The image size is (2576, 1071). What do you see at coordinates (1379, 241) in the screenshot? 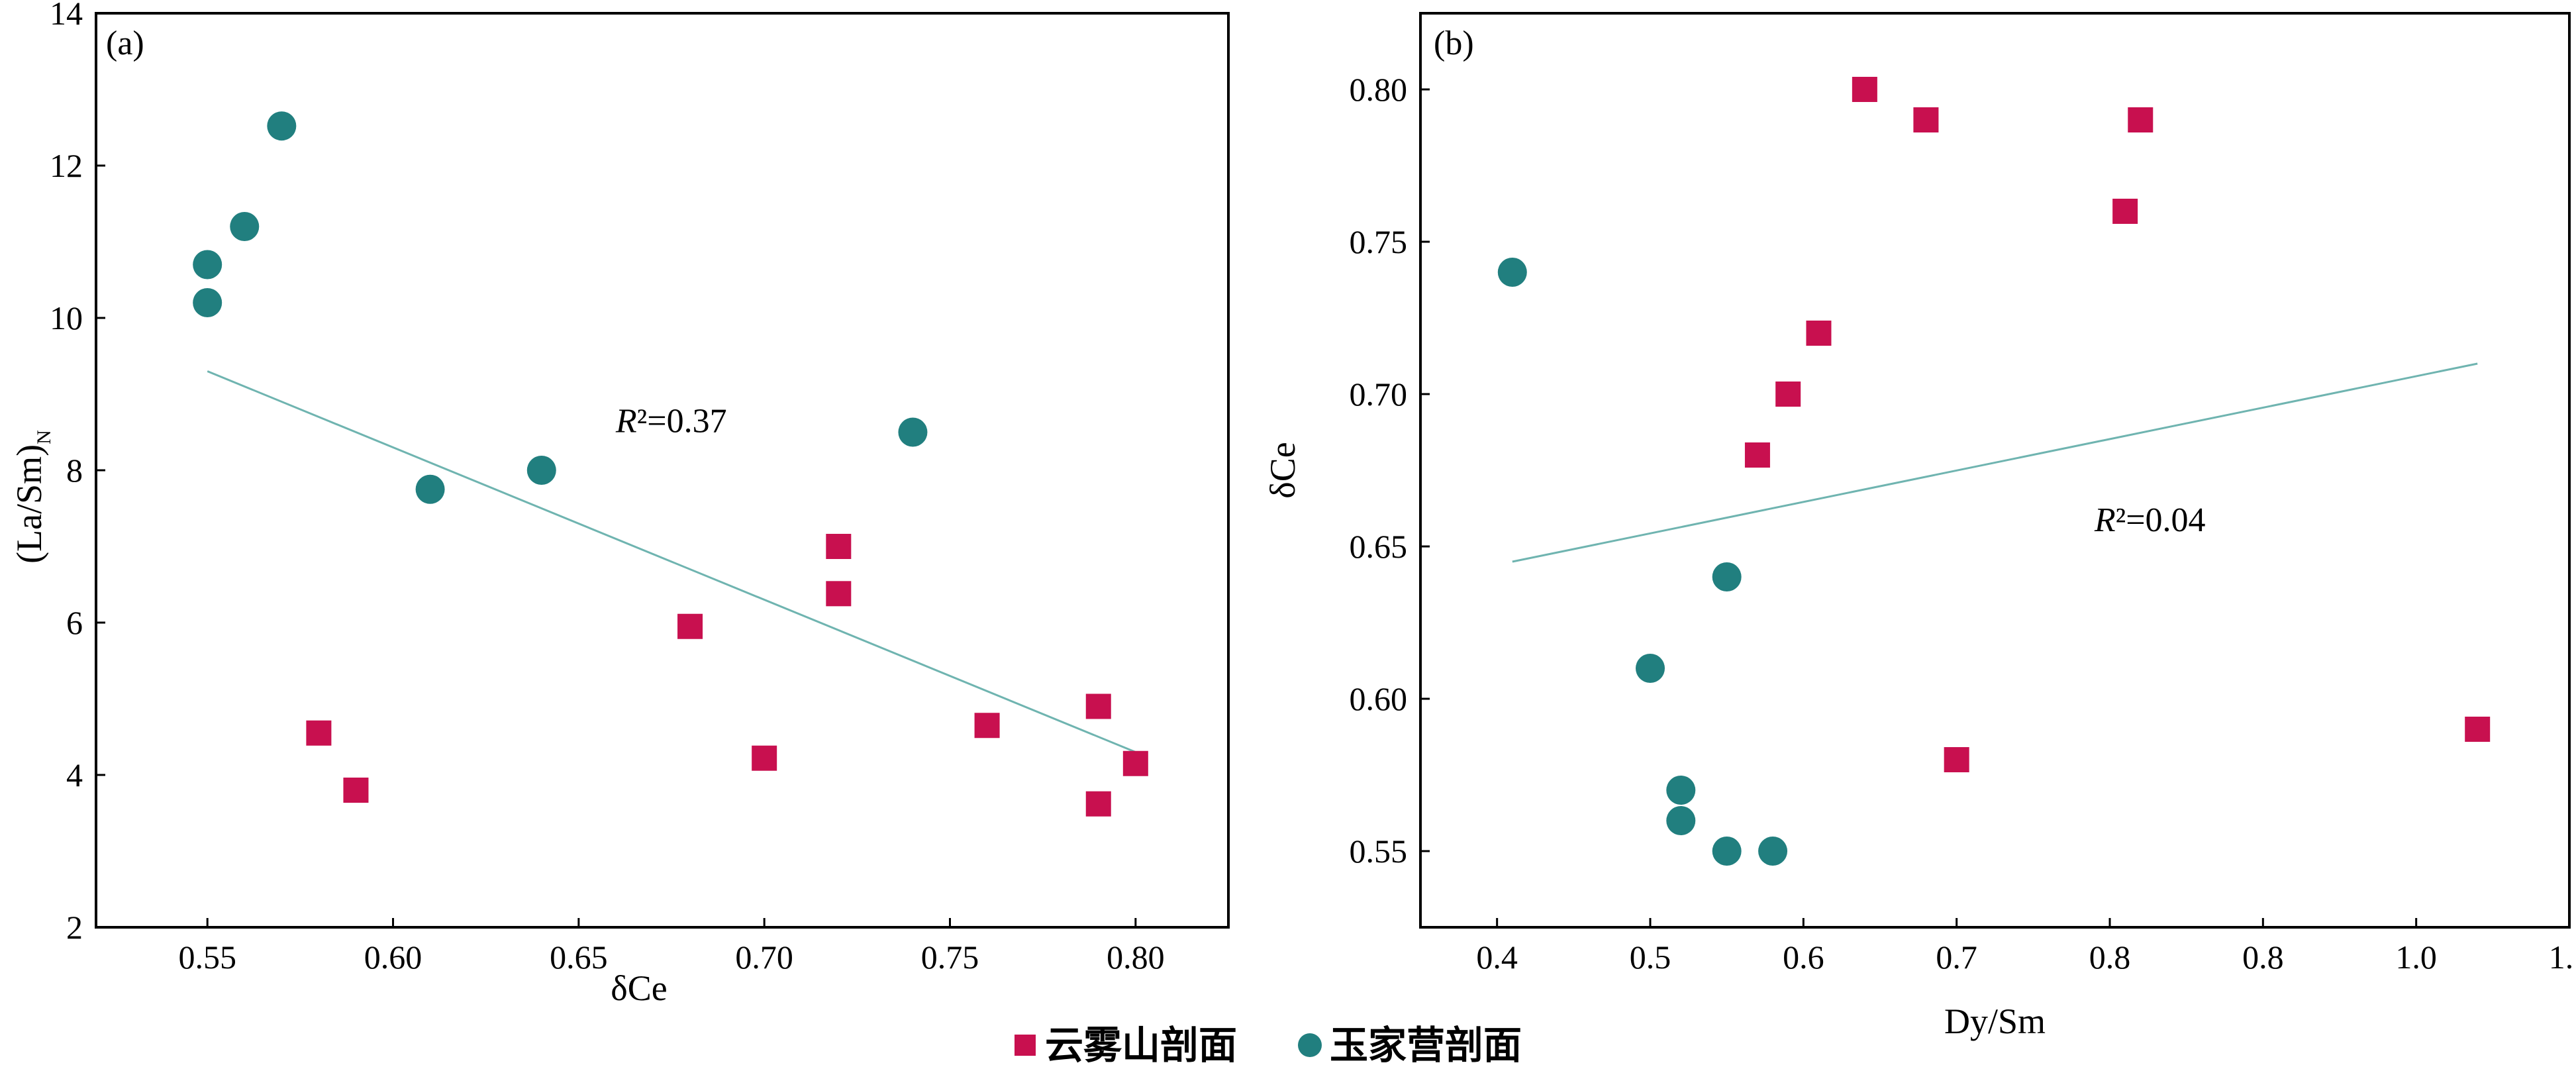
I see `y-tick-label: 0.75` at bounding box center [1379, 241].